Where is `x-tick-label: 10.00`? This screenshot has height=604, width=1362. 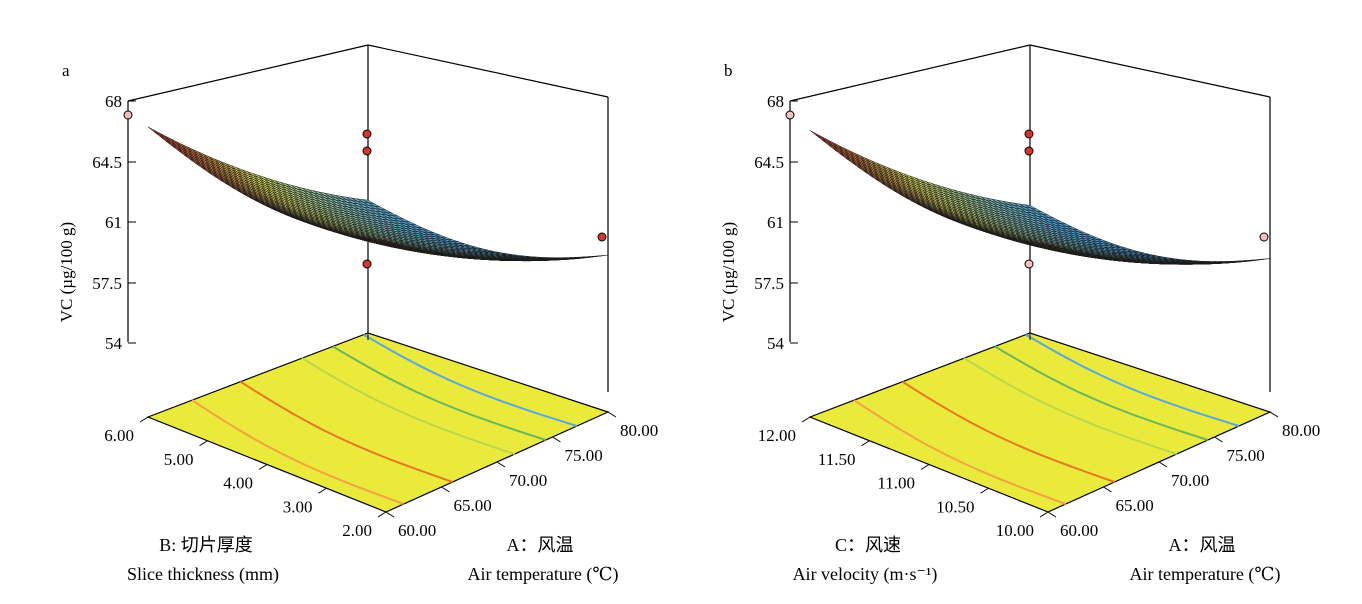
x-tick-label: 10.00 is located at coordinates (1015, 530).